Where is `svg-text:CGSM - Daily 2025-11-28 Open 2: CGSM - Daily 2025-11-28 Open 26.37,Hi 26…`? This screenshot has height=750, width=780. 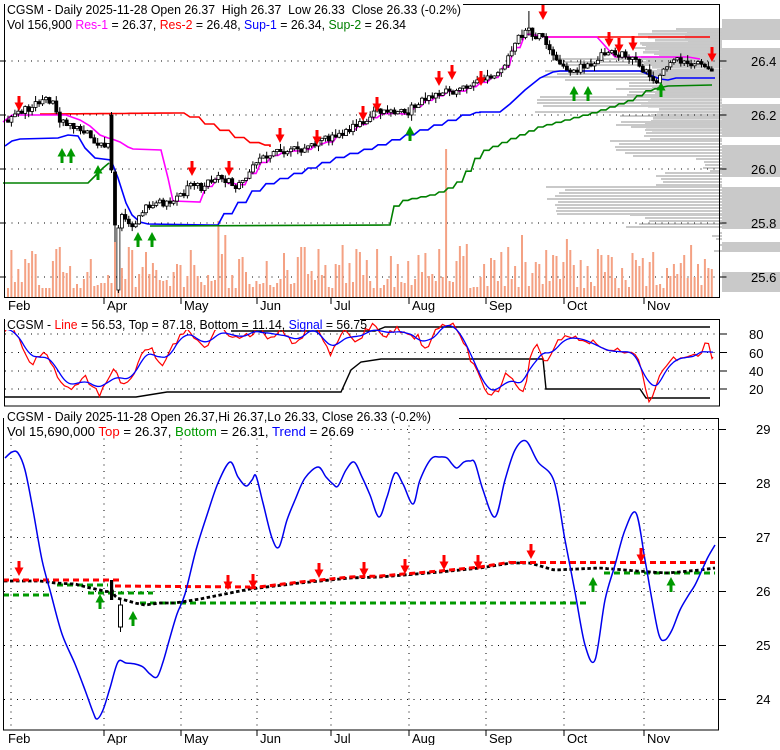
svg-text:CGSM - Daily 2025-11-28 Open 2: CGSM - Daily 2025-11-28 Open 26.37,Hi 26… is located at coordinates (219, 416).